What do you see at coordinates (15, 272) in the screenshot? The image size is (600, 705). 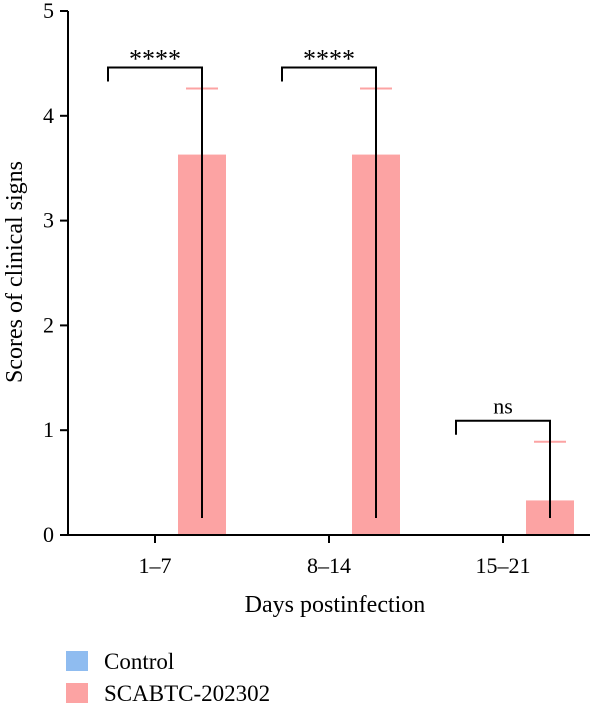 I see `y-axis-title: Scores of clinical signs` at bounding box center [15, 272].